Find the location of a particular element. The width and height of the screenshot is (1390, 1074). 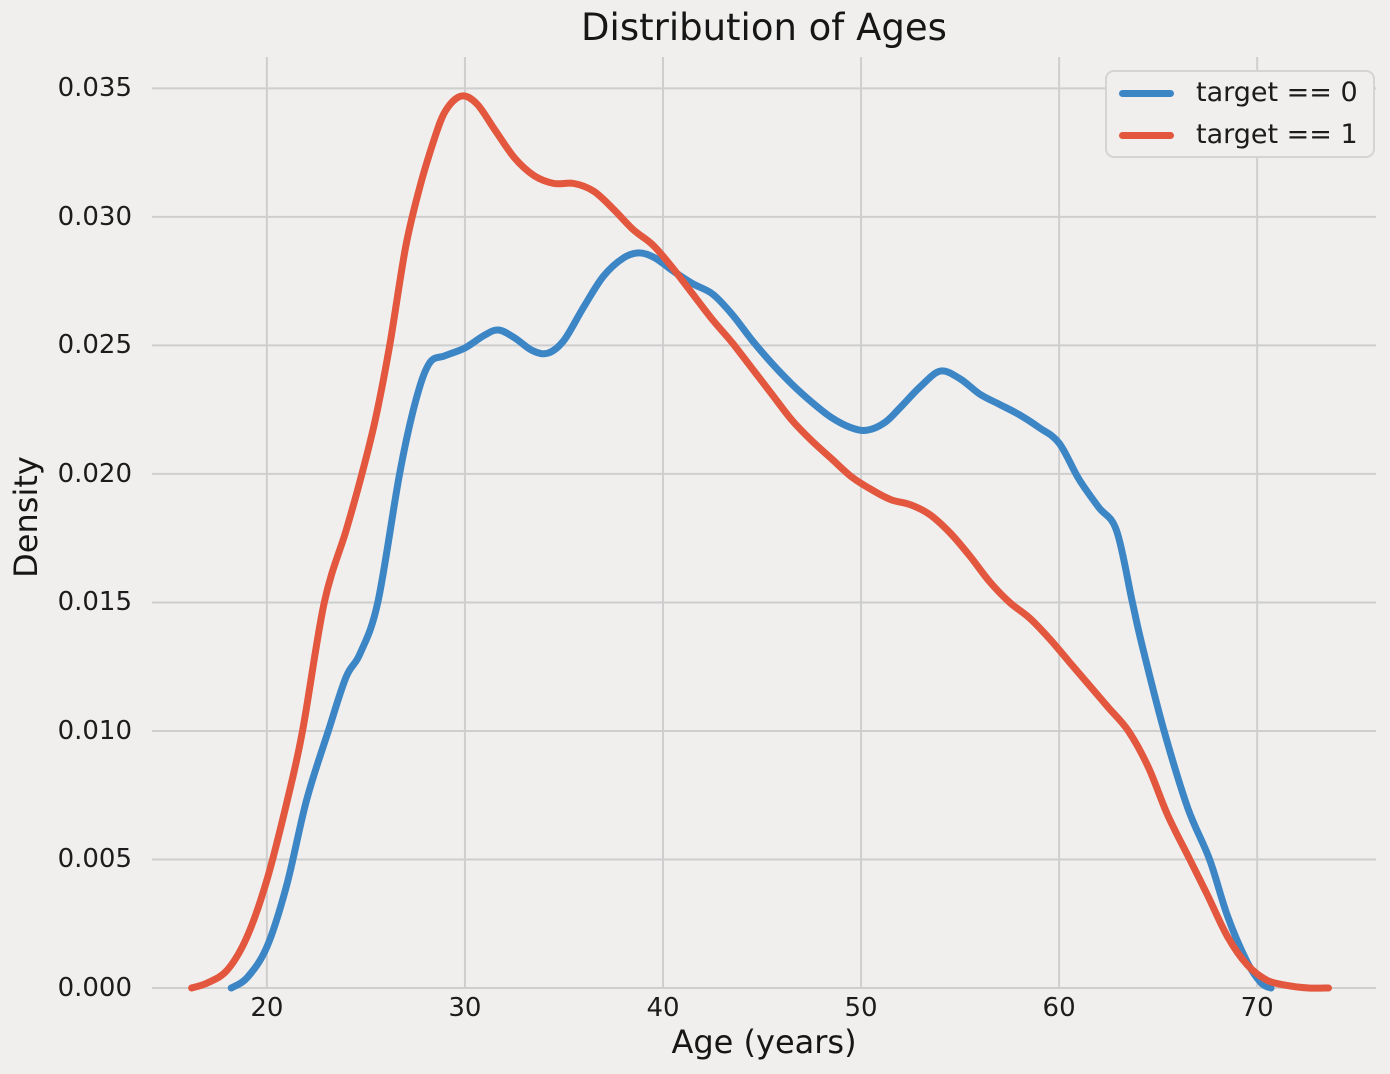

y-tick-label: 0.030 is located at coordinates (94, 216).